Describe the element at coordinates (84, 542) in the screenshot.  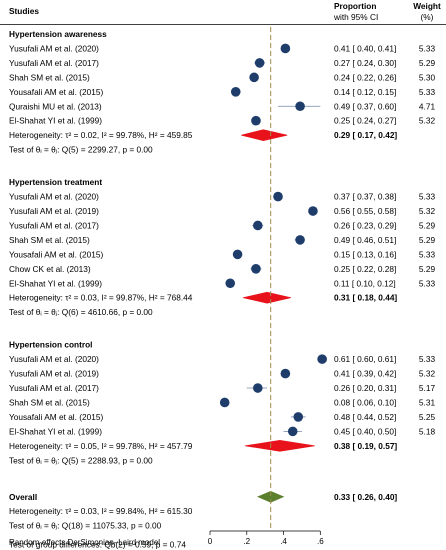
I see `model-label: Random-effects DerSimonian–Laird model` at that location.